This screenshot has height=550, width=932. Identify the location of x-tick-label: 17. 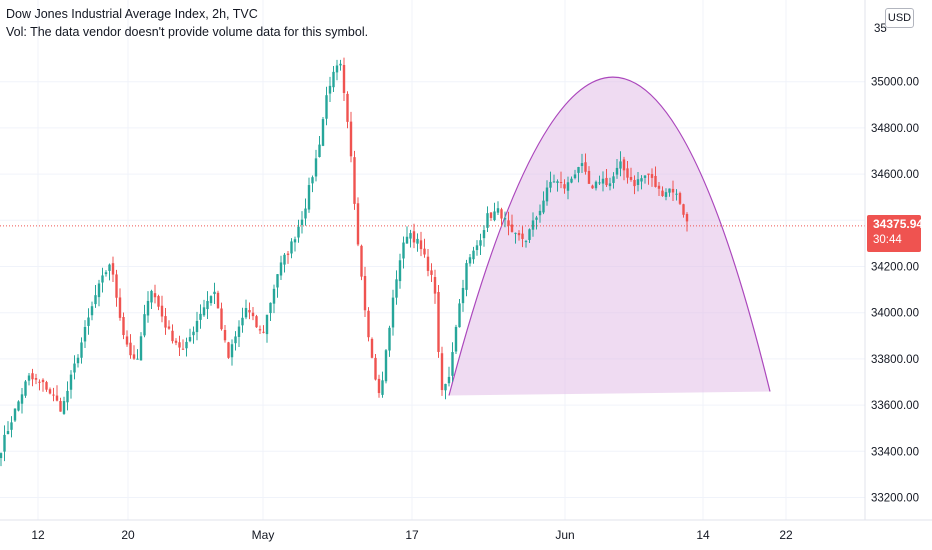
(412, 535).